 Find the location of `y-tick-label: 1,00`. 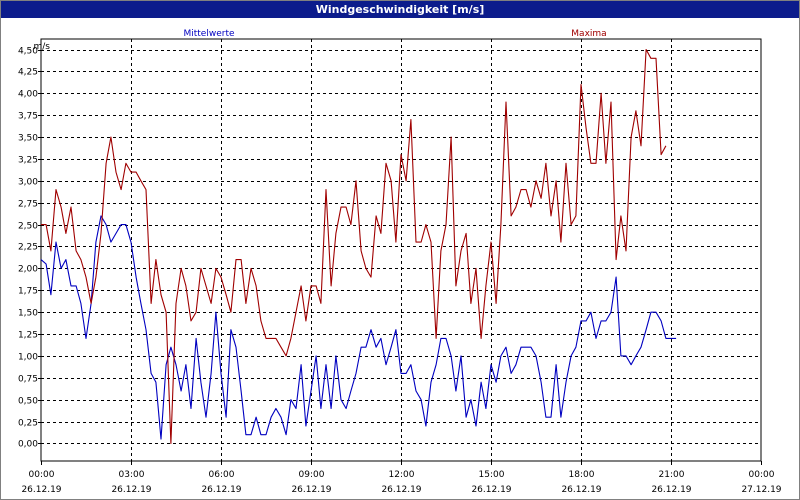

y-tick-label: 1,00 is located at coordinates (28, 358).